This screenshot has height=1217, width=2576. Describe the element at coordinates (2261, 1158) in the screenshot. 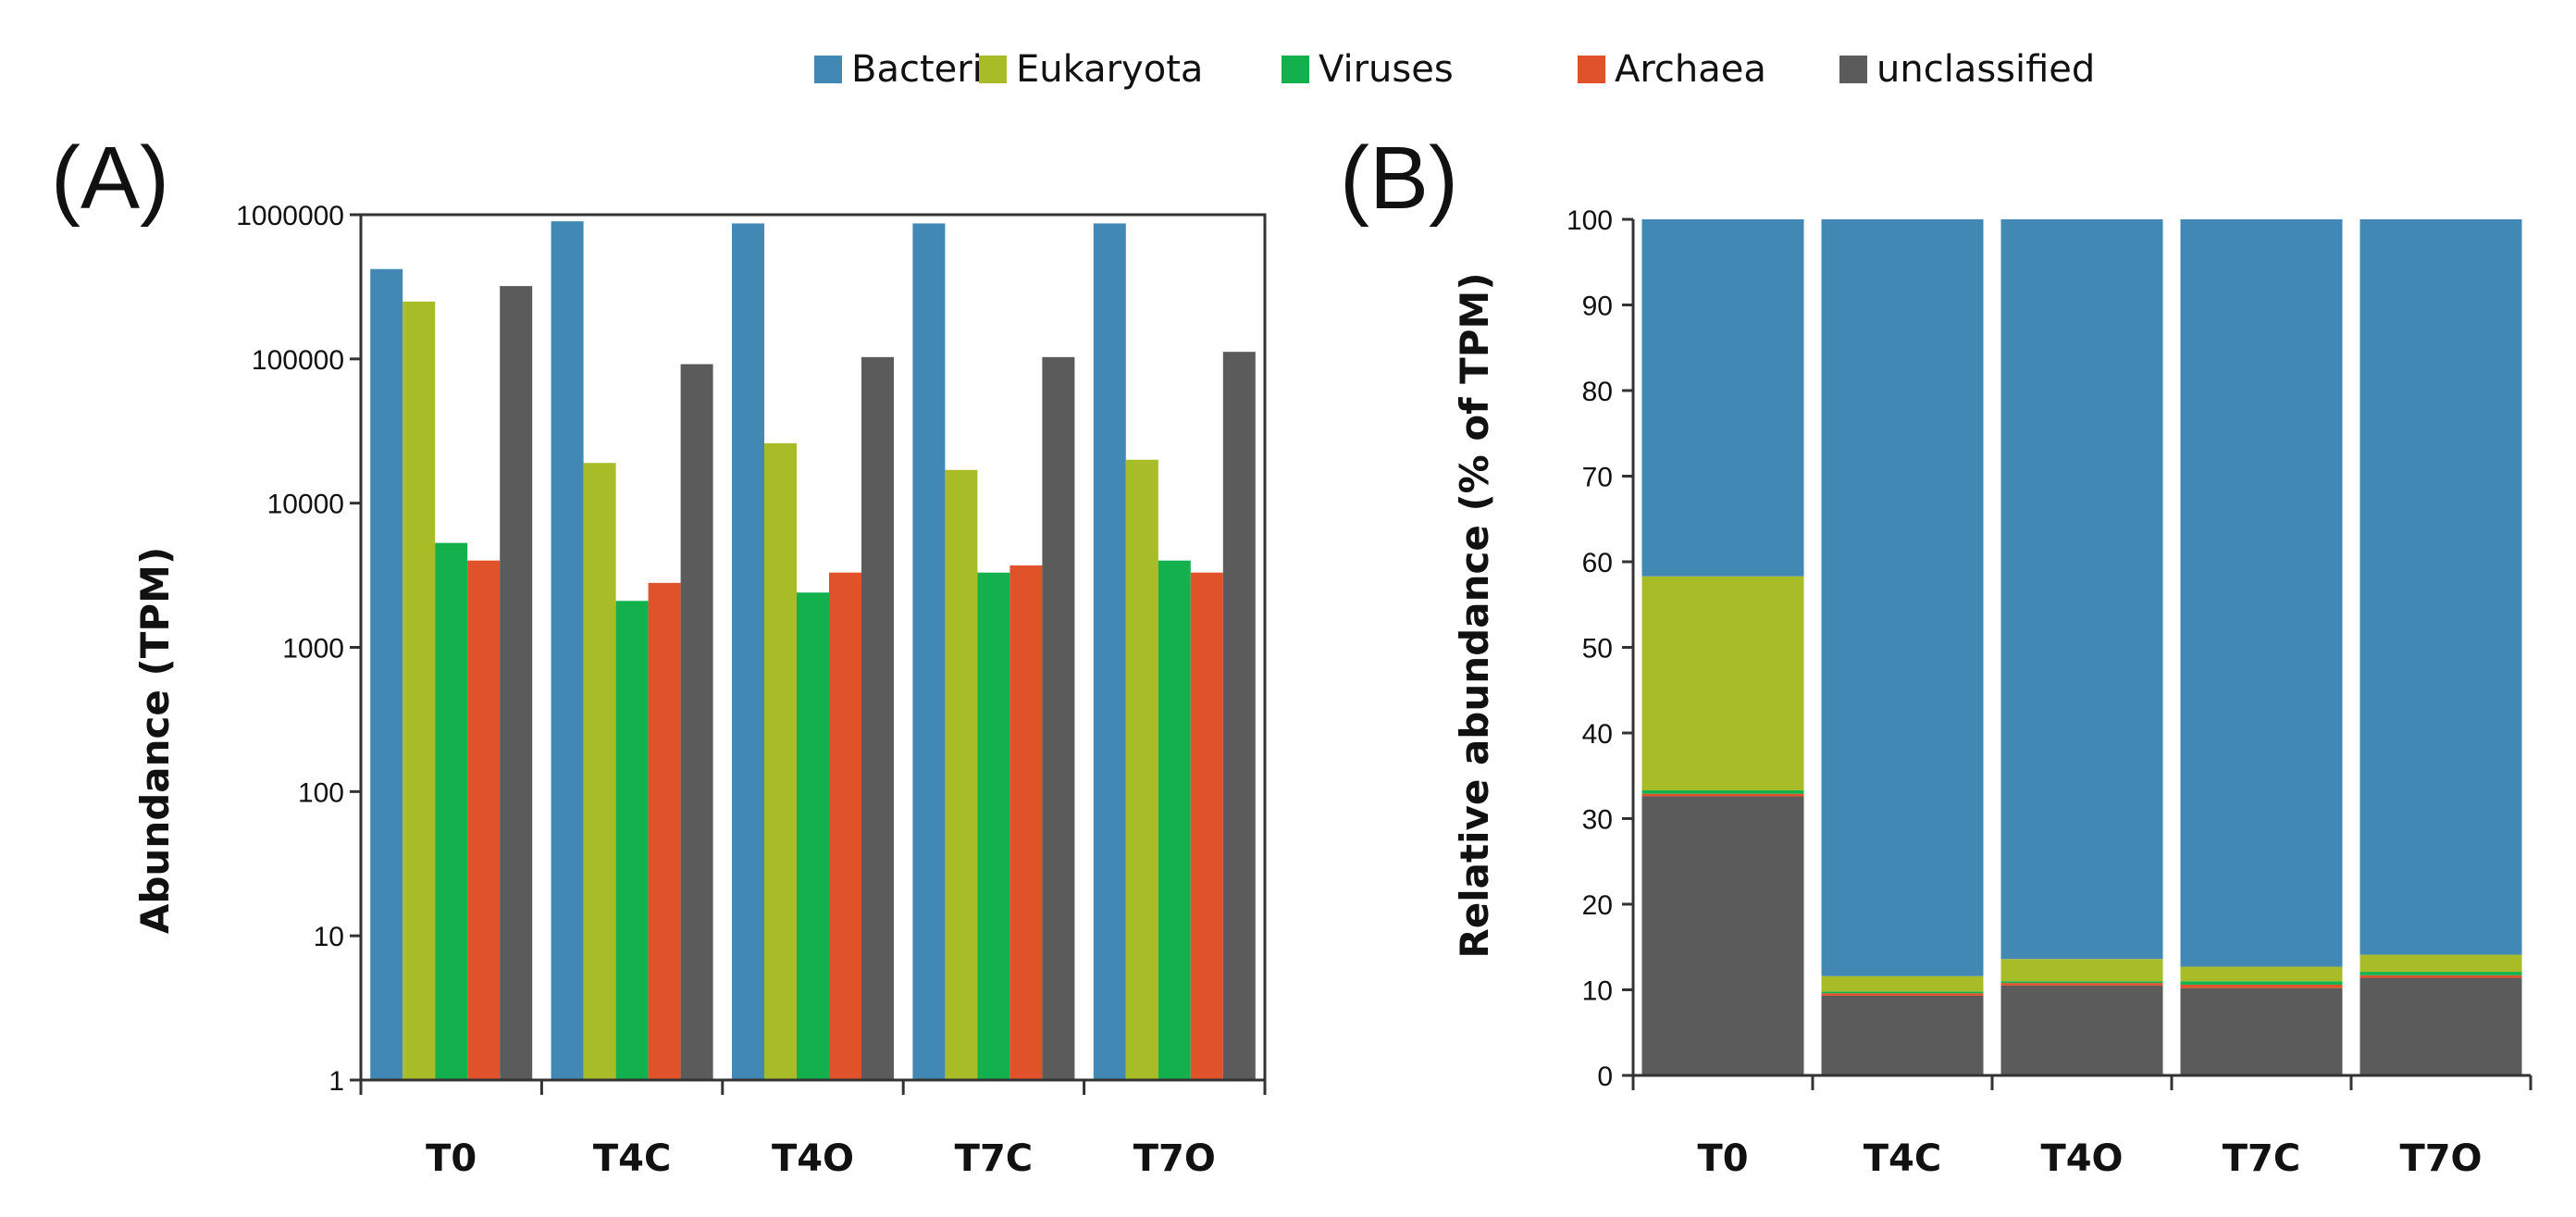

I see `panel-b-x-category-label: T7C` at that location.